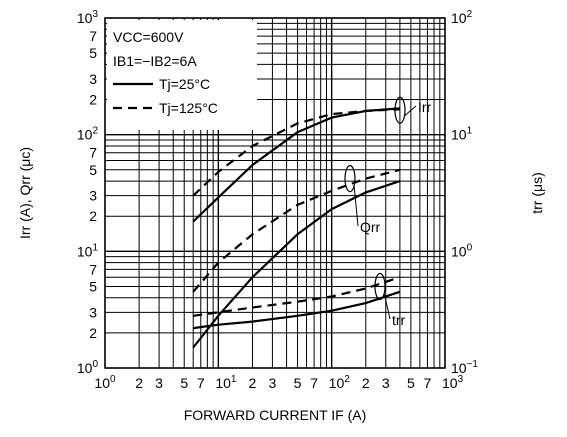 This screenshot has width=567, height=437. I want to click on curve-label-text: Irr, so click(425, 107).